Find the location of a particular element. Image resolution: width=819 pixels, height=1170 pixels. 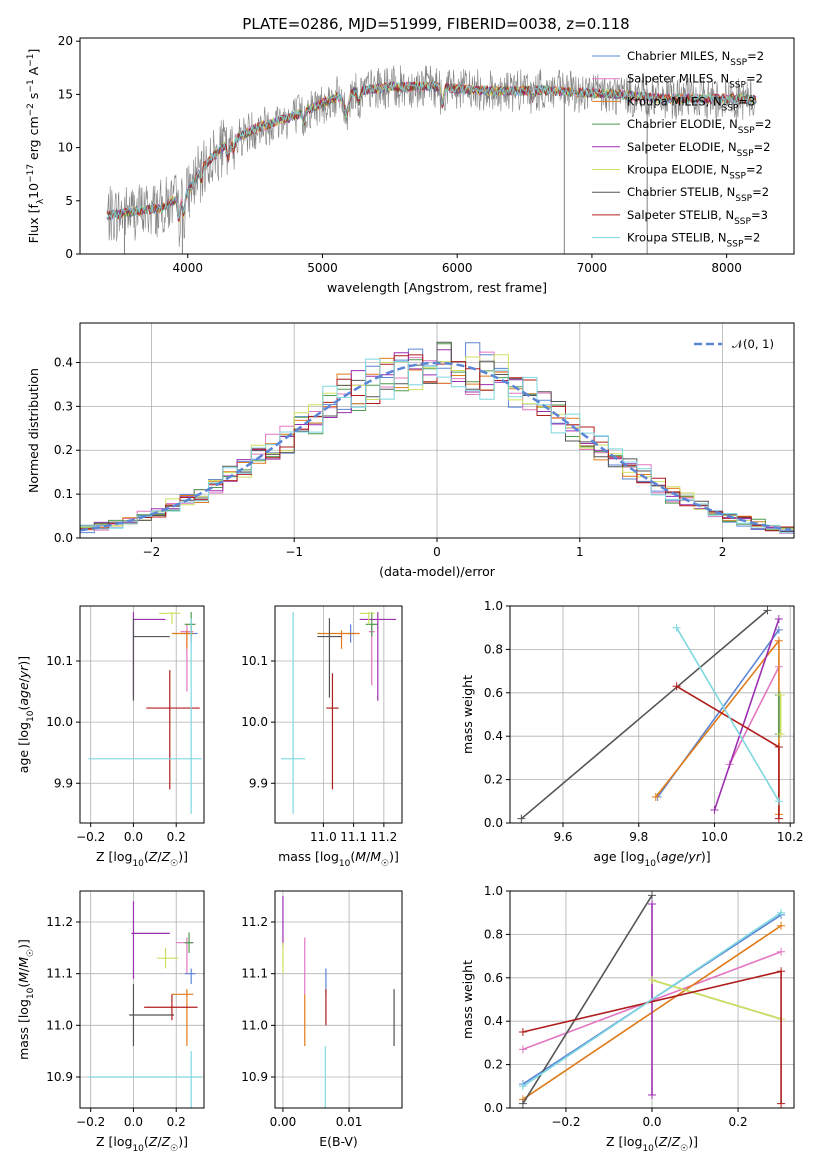

mass_vs_EBV-axes: 0.00 0.01 10.9 11.0 11.1 11.2 is located at coordinates (321, 1010).